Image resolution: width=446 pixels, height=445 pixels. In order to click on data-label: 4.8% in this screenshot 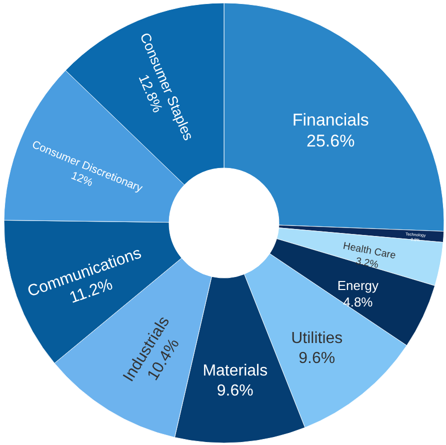, I will do `click(358, 302)`.